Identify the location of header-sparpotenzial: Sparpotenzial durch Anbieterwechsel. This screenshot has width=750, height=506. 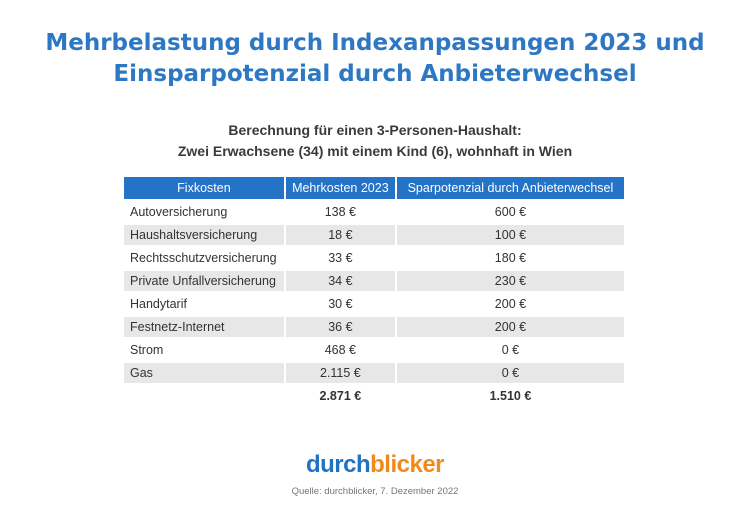
(509, 188).